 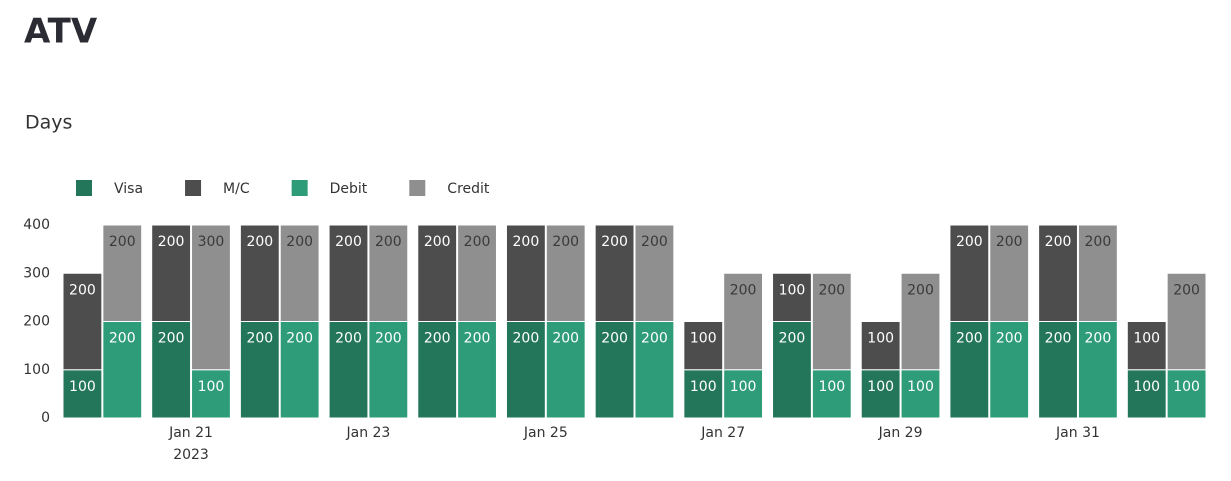 What do you see at coordinates (61, 32) in the screenshot?
I see `chart-title: ATV` at bounding box center [61, 32].